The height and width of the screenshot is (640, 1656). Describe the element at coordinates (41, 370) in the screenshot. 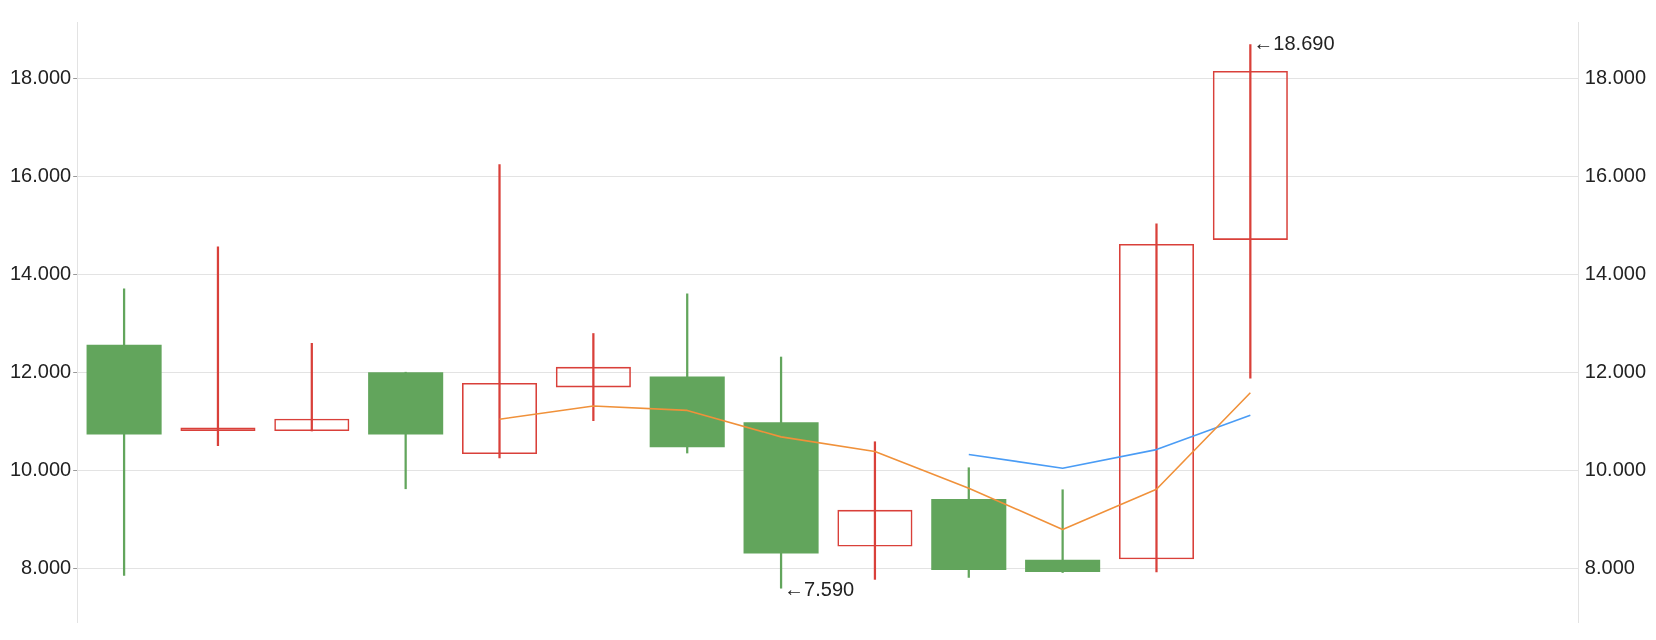

I see `y-tick-label: 12.000` at that location.